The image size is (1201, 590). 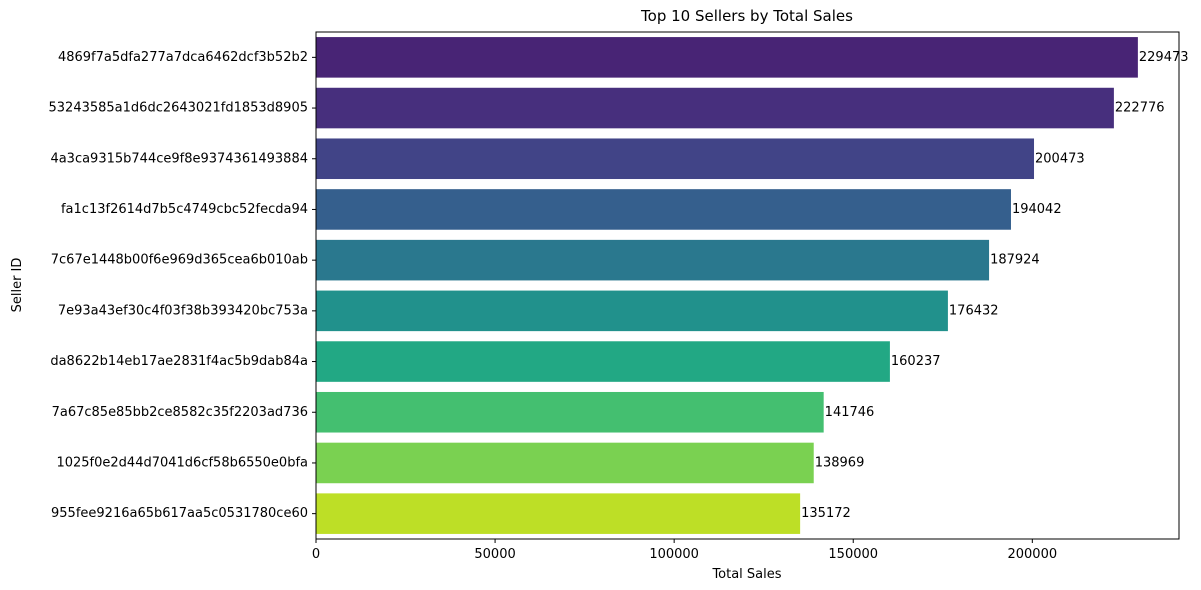 What do you see at coordinates (1060, 158) in the screenshot?
I see `data-label: 200473` at bounding box center [1060, 158].